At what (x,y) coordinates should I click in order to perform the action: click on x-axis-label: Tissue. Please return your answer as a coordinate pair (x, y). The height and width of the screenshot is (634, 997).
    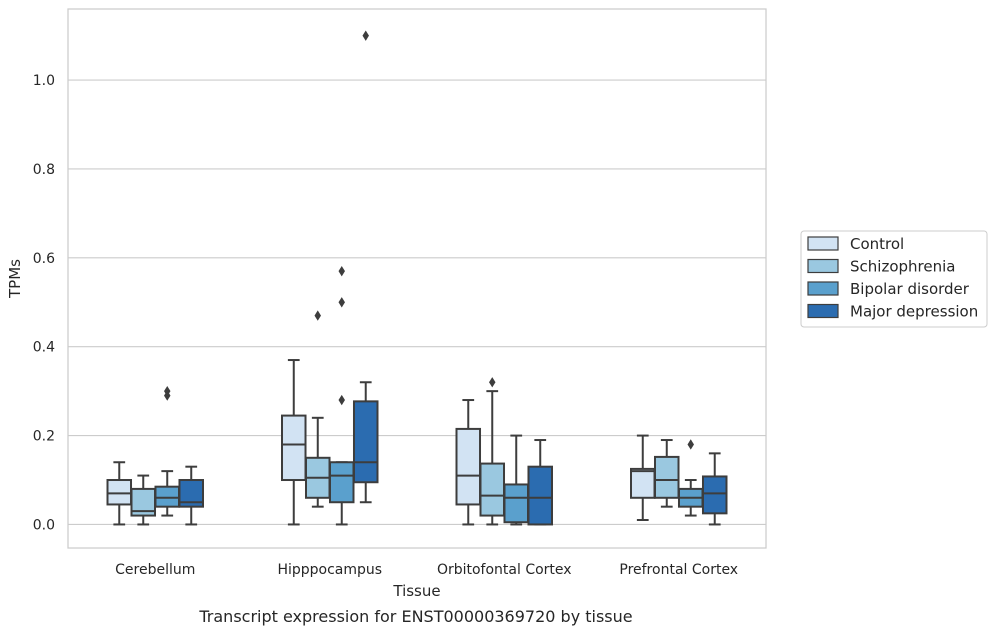
    Looking at the image, I should click on (416, 591).